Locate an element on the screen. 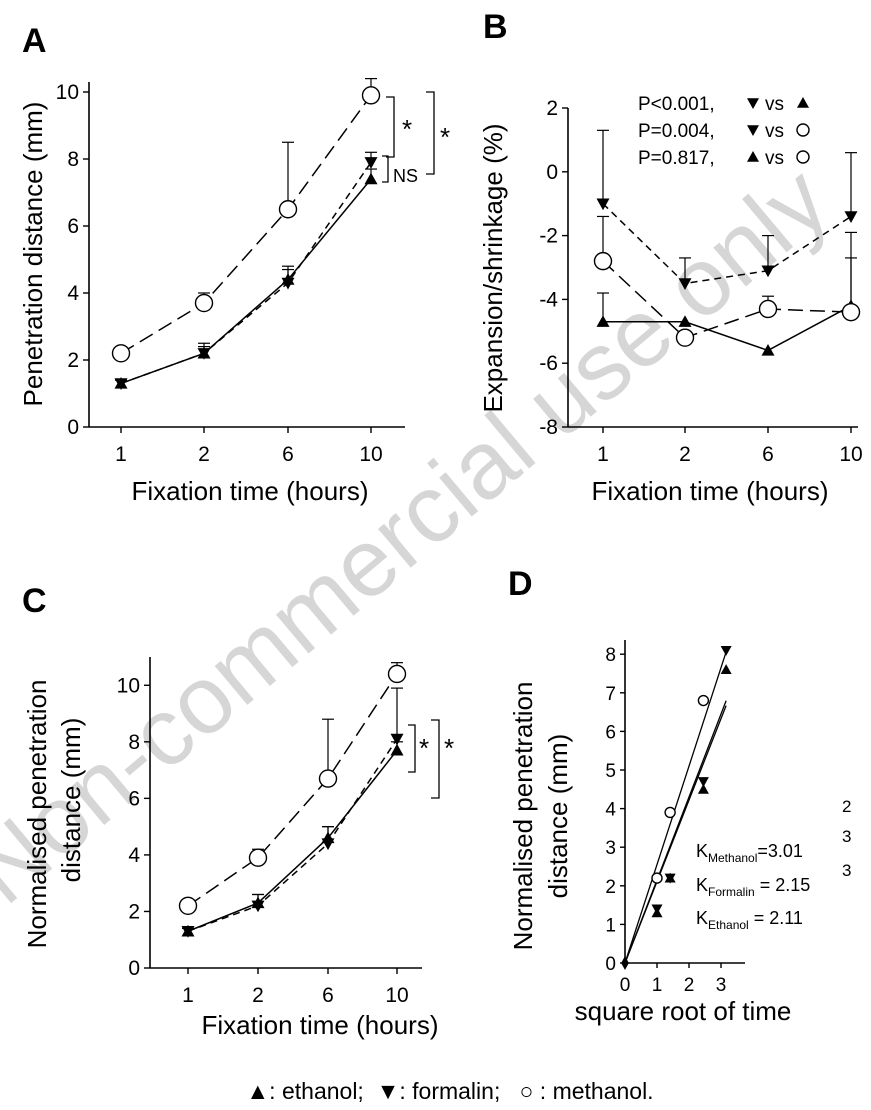 The height and width of the screenshot is (1110, 871). panel-b-stat-2-marker-a is located at coordinates (753, 130).